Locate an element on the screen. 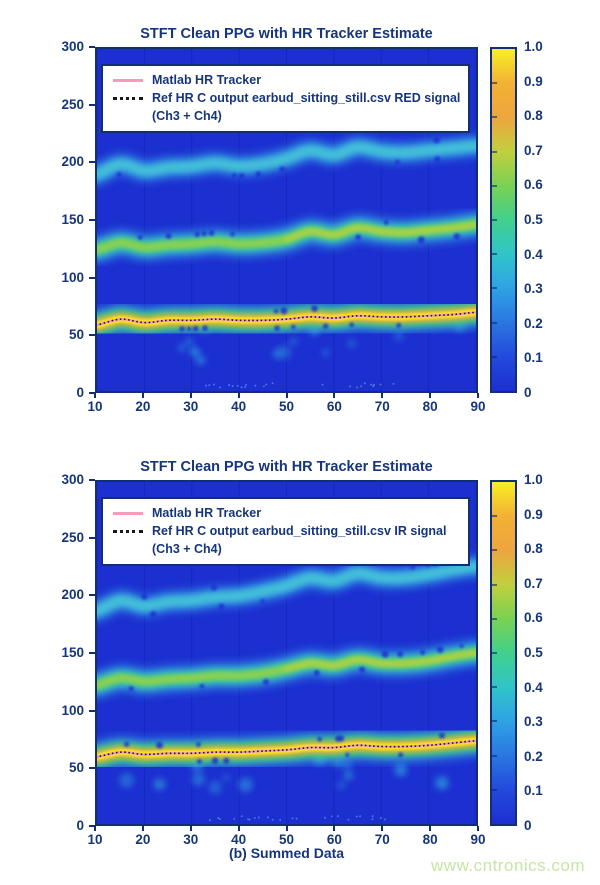  figure-caption: (b) Summed Data is located at coordinates (286, 853).